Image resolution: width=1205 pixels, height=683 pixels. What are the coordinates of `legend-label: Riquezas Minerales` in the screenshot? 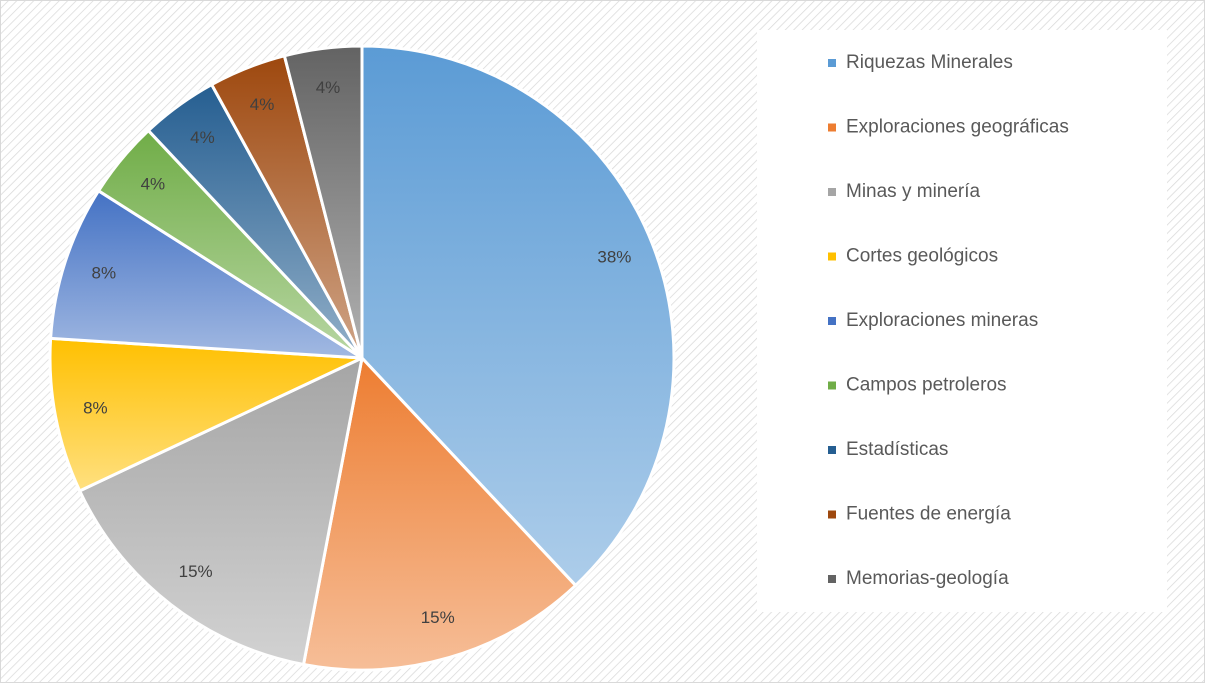 It's located at (929, 62).